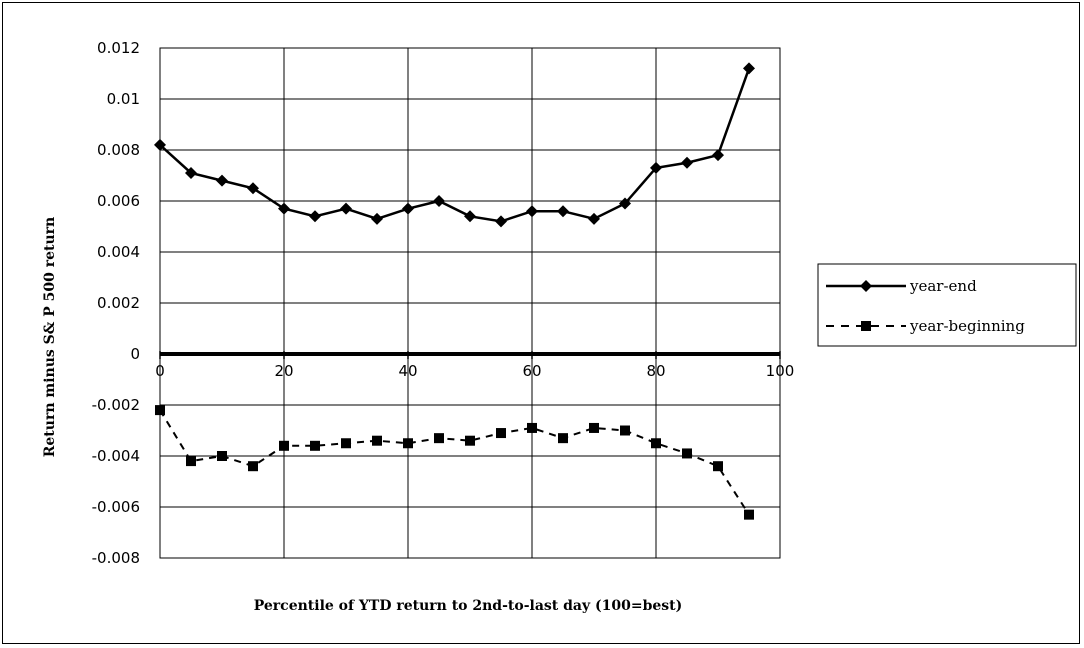 This screenshot has width=1084, height=648. I want to click on y-tick-label: 0.012, so click(118, 48).